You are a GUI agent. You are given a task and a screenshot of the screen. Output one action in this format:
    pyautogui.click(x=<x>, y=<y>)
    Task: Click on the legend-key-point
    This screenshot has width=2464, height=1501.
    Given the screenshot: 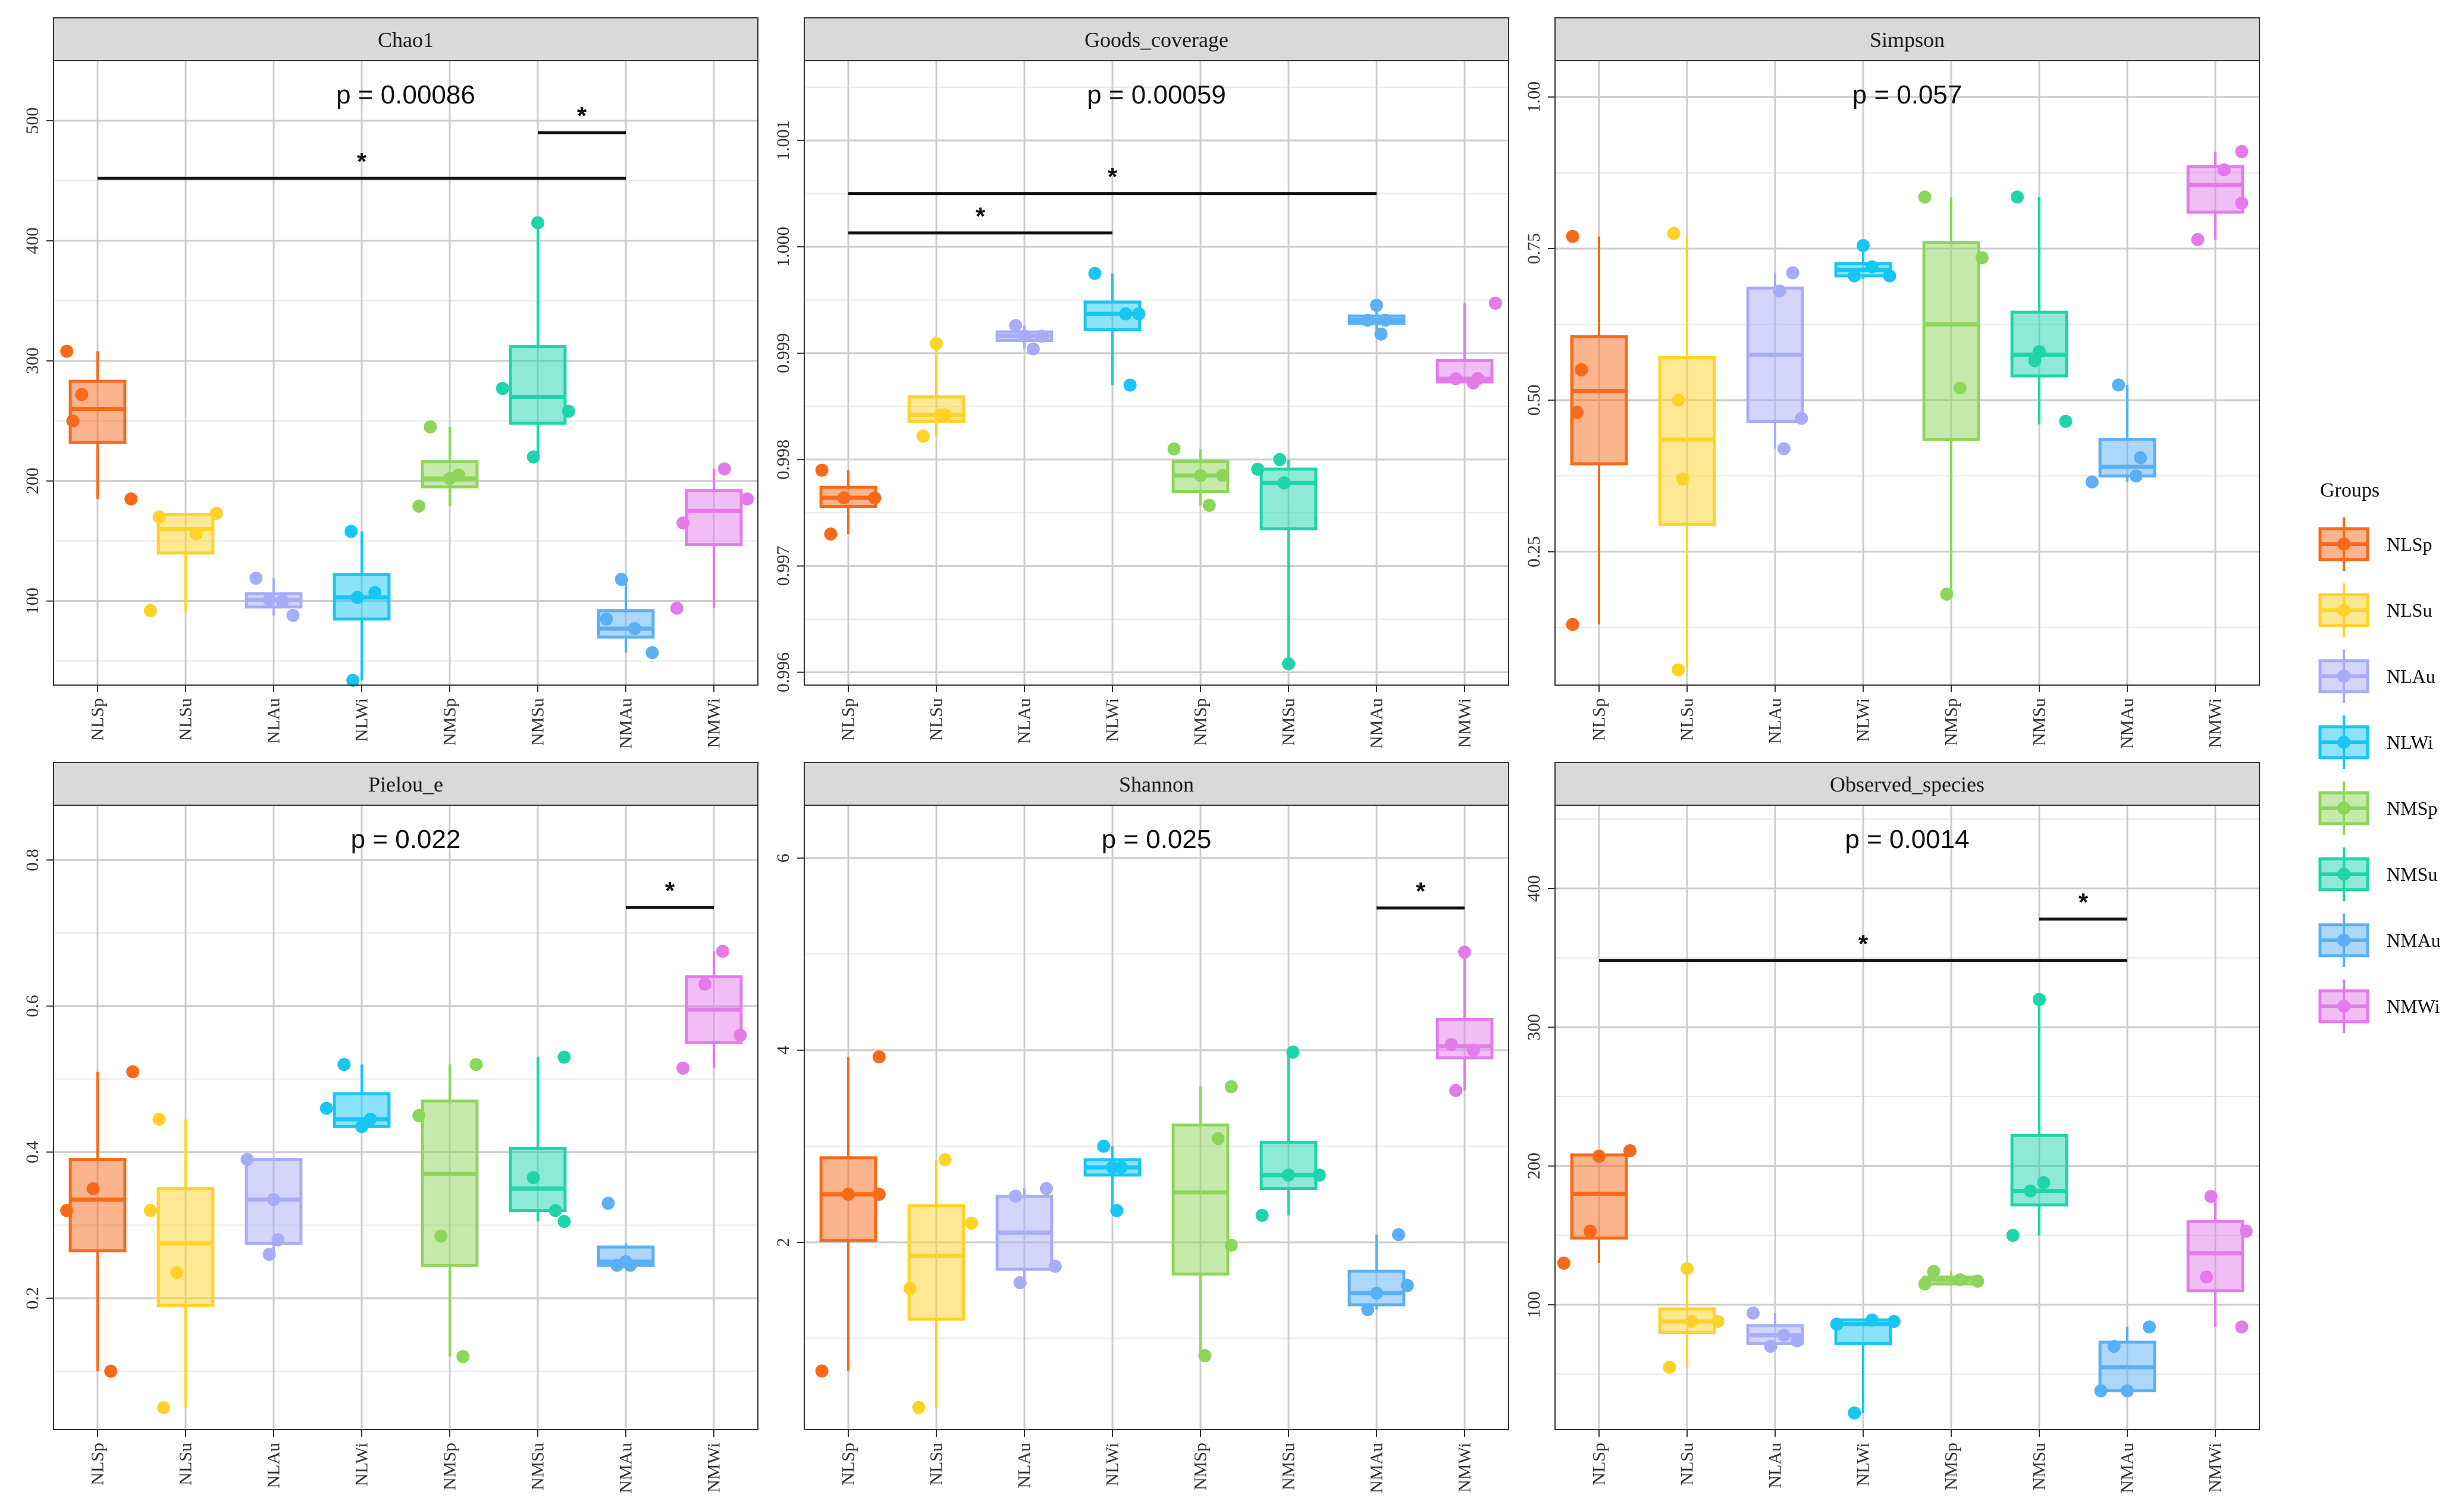 What is the action you would take?
    pyautogui.click(x=2343, y=940)
    